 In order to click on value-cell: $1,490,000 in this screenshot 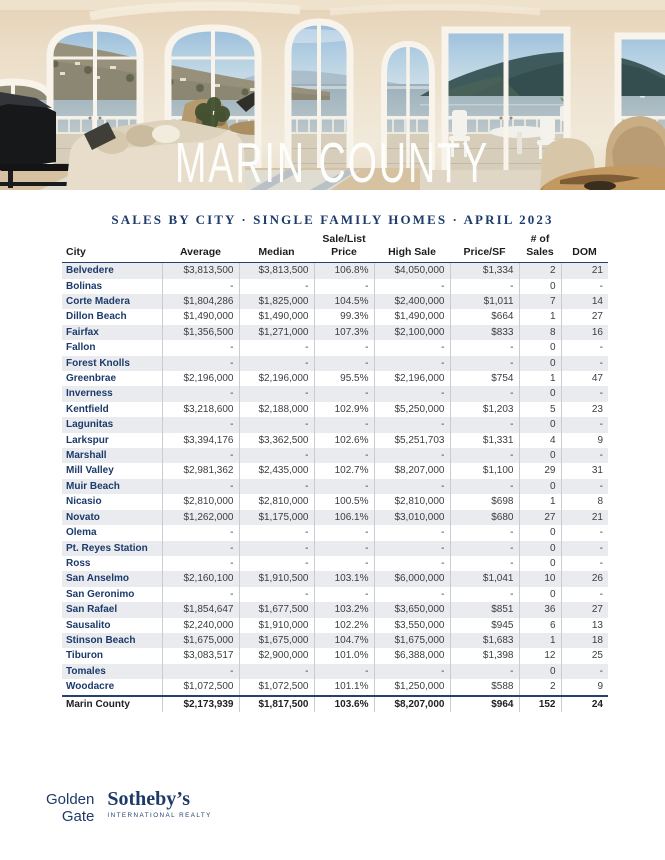, I will do `click(200, 317)`.